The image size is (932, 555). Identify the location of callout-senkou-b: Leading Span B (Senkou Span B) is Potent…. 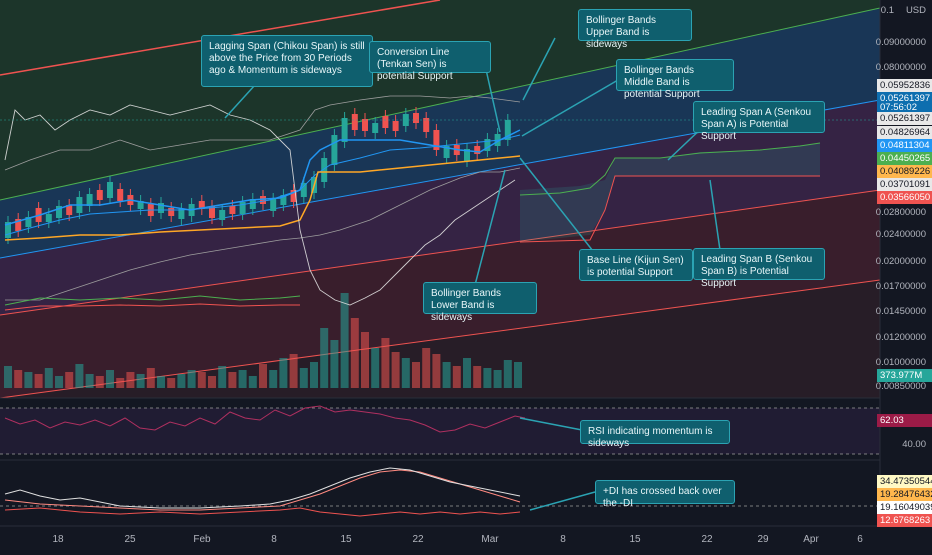
(759, 268).